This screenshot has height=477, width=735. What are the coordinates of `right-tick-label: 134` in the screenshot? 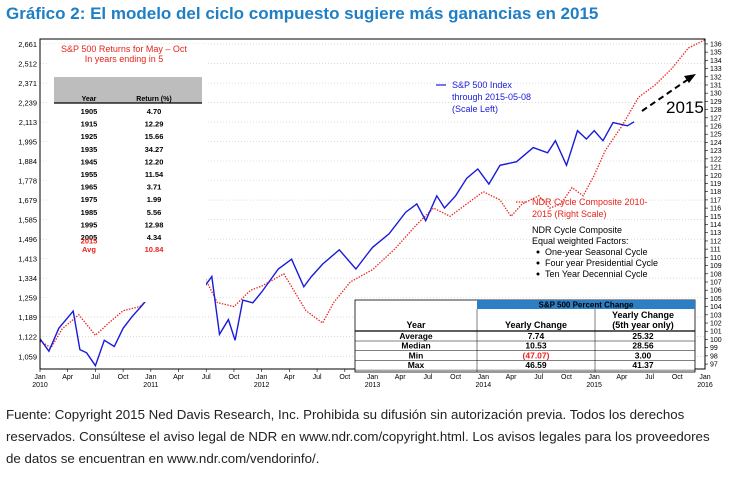 It's located at (716, 61).